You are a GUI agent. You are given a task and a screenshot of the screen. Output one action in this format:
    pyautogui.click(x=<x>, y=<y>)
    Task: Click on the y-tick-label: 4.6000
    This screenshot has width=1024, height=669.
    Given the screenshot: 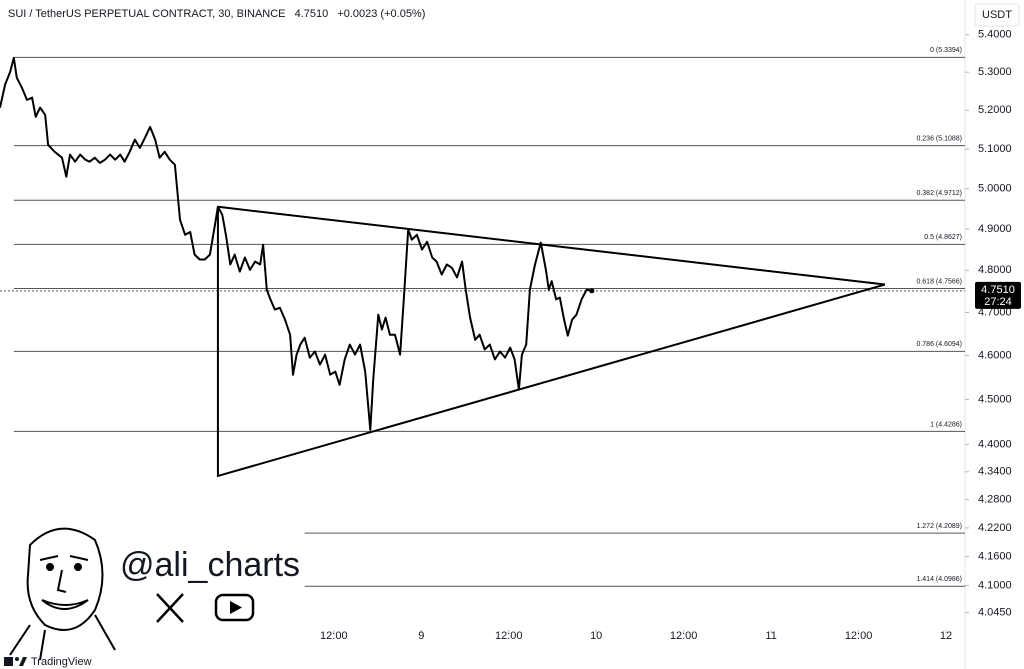 What is the action you would take?
    pyautogui.click(x=995, y=355)
    